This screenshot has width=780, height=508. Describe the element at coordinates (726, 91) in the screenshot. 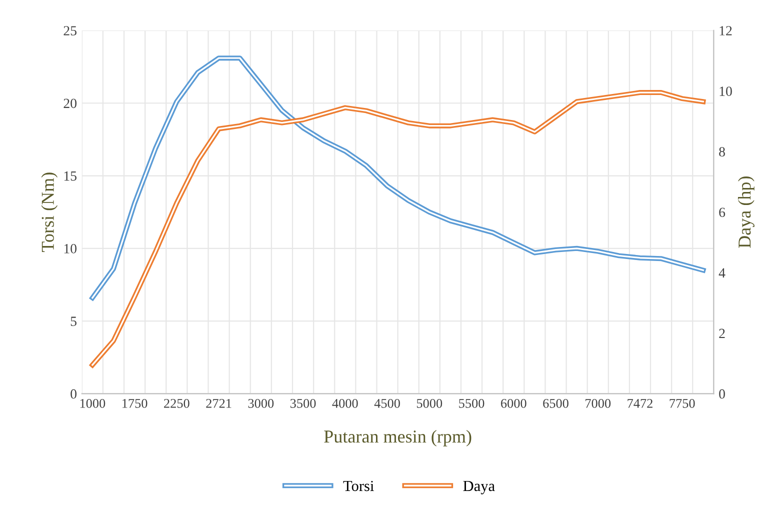

I see `y2-tick-label: 10` at that location.